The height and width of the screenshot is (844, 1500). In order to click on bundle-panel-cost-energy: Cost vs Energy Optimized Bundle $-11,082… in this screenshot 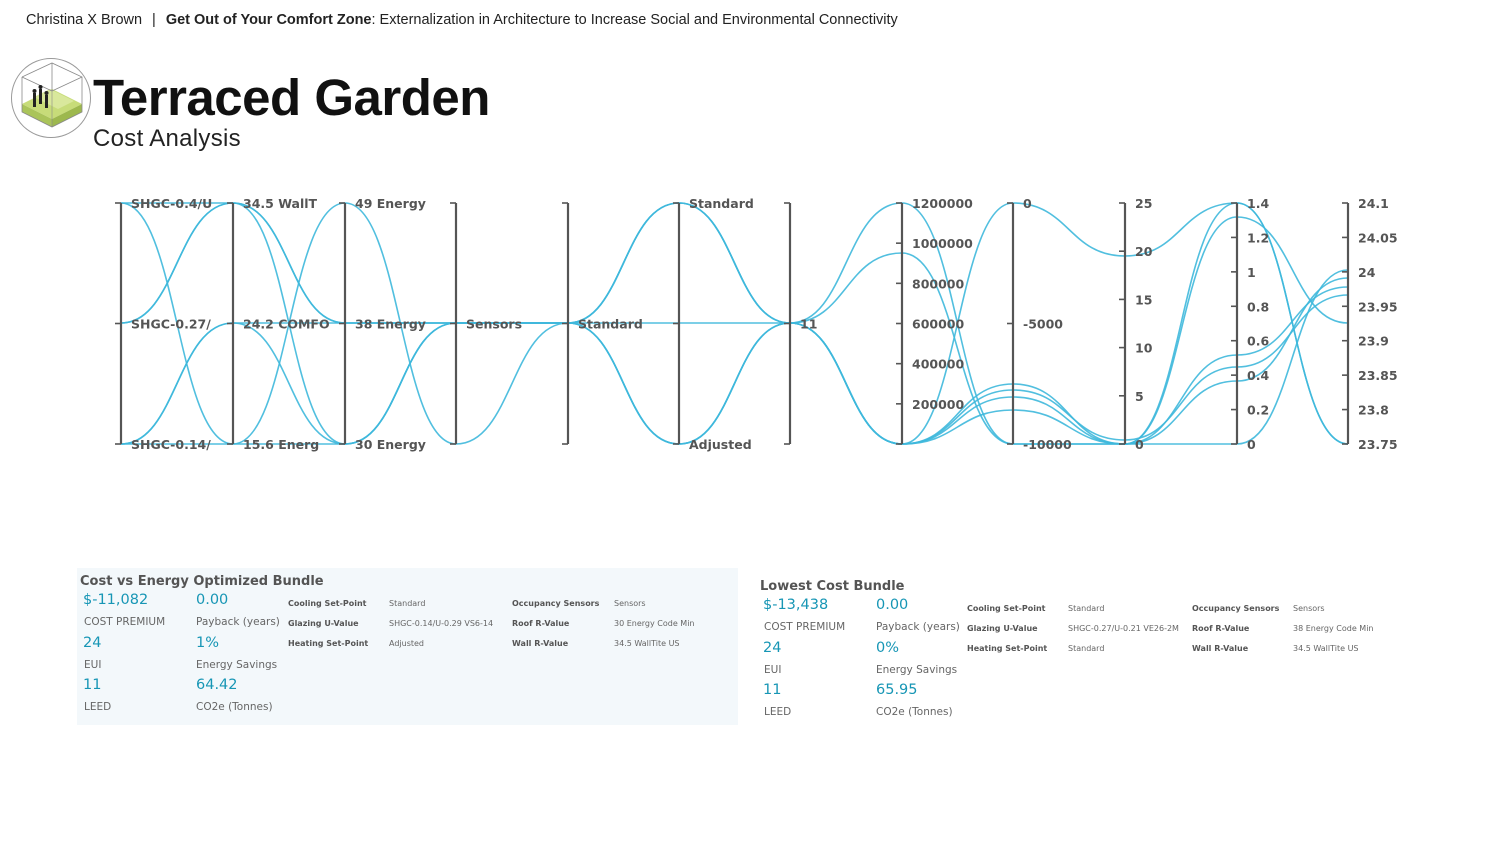, I will do `click(407, 646)`.